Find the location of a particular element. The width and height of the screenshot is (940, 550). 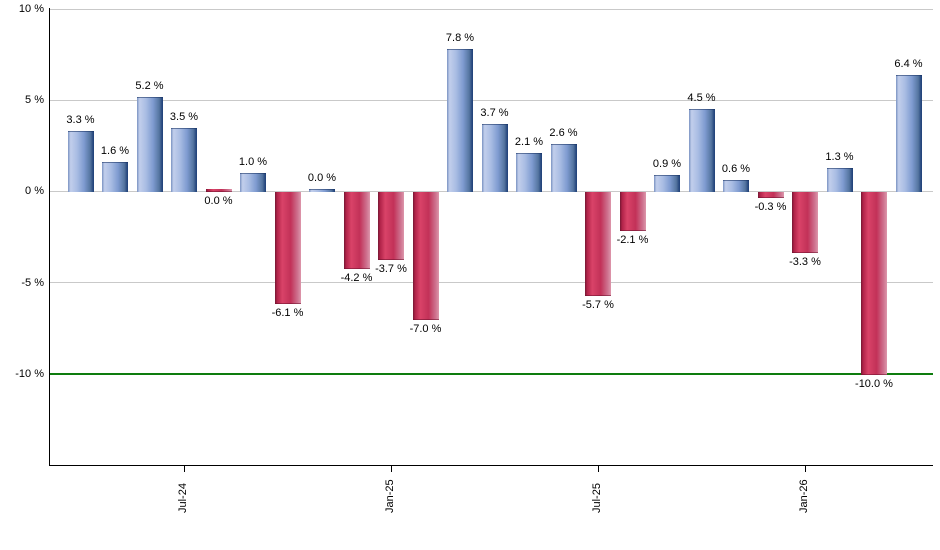

bar-value-label: -10.0 % is located at coordinates (874, 383).